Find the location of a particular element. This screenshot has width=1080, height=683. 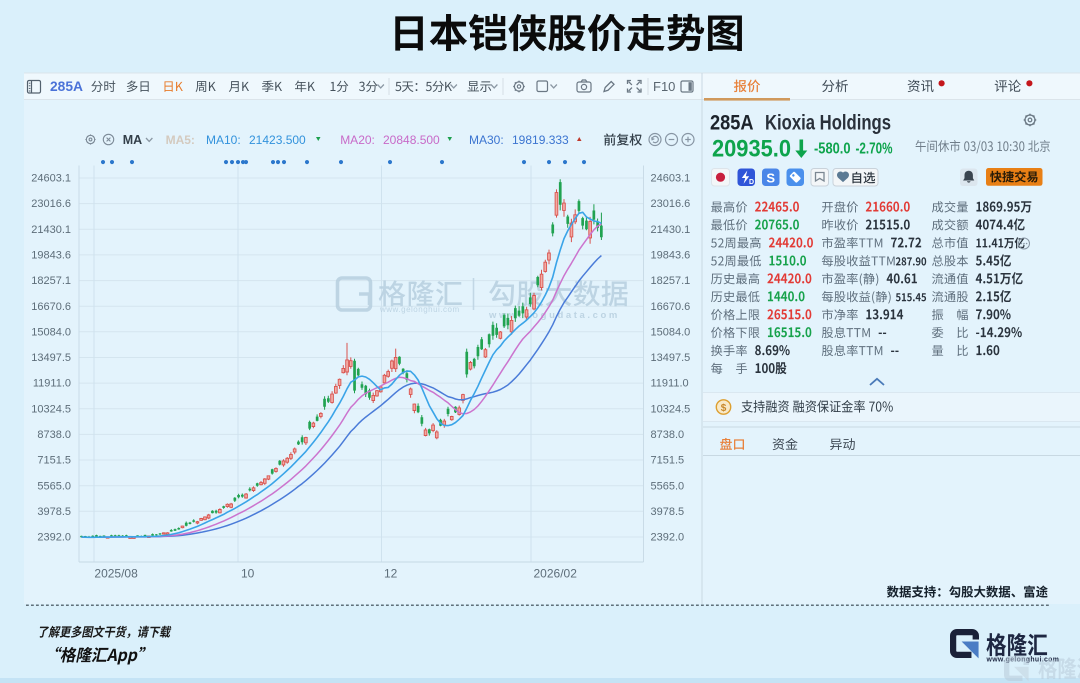

svg-text: D is located at coordinates (751, 182).